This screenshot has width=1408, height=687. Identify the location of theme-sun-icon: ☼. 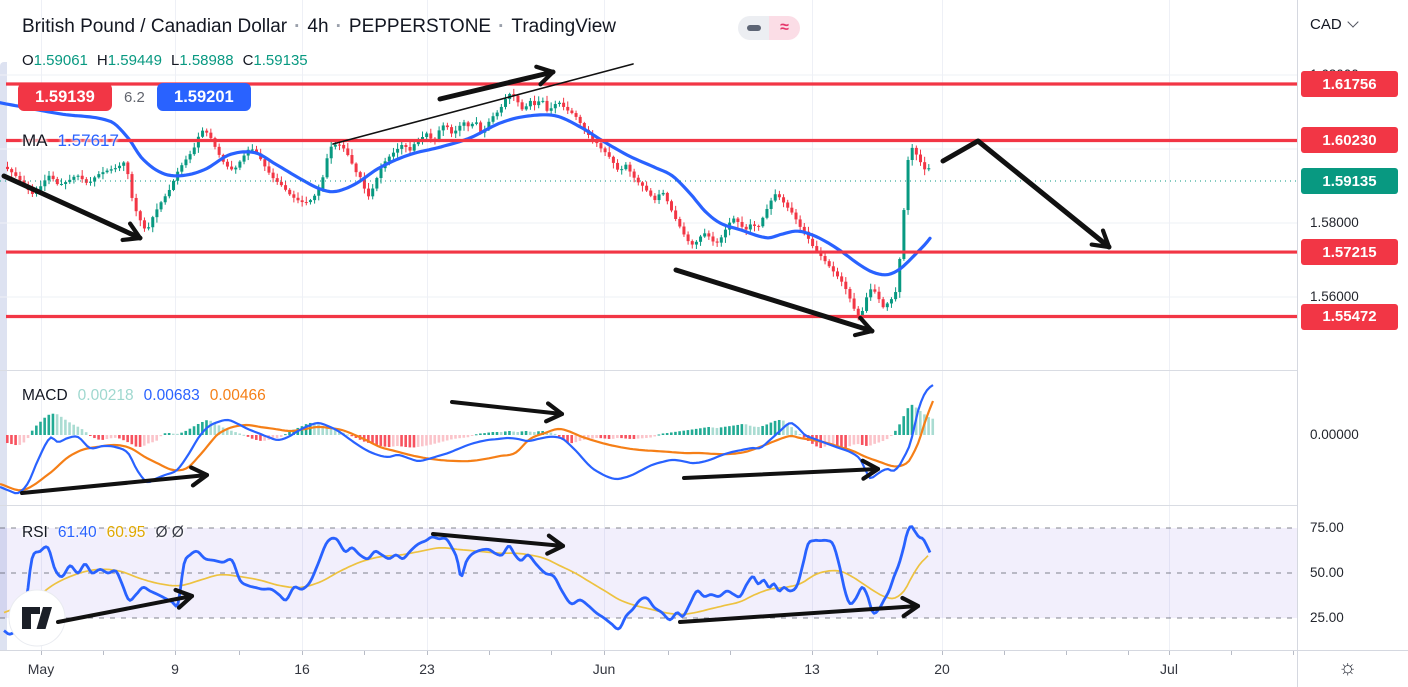
(1348, 667).